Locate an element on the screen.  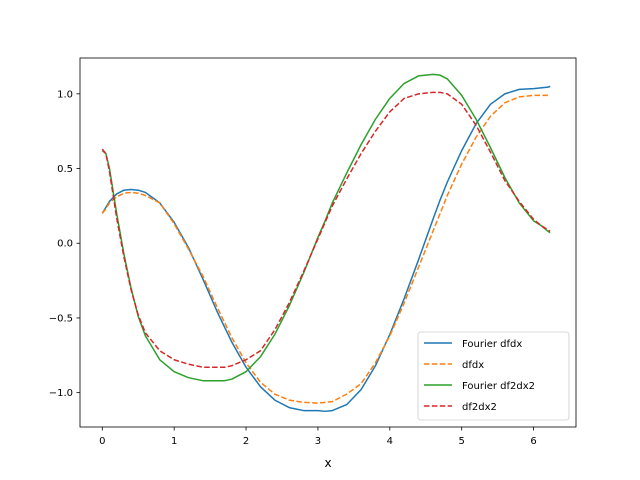
x-tick-label: 0 is located at coordinates (102, 441).